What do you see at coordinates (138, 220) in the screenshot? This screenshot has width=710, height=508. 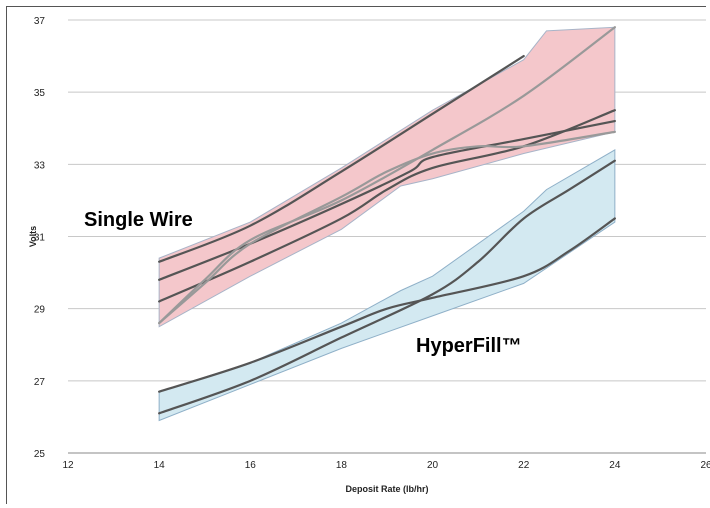 I see `single-wire-label: Single Wire` at bounding box center [138, 220].